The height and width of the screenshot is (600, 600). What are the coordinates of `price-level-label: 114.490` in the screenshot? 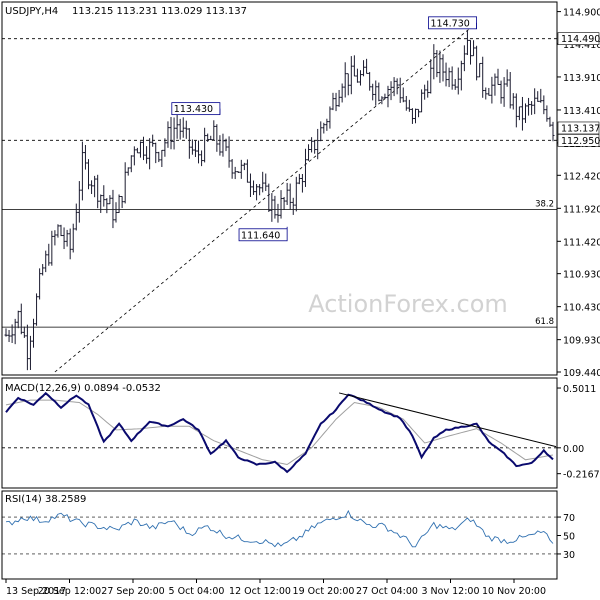 It's located at (580, 39).